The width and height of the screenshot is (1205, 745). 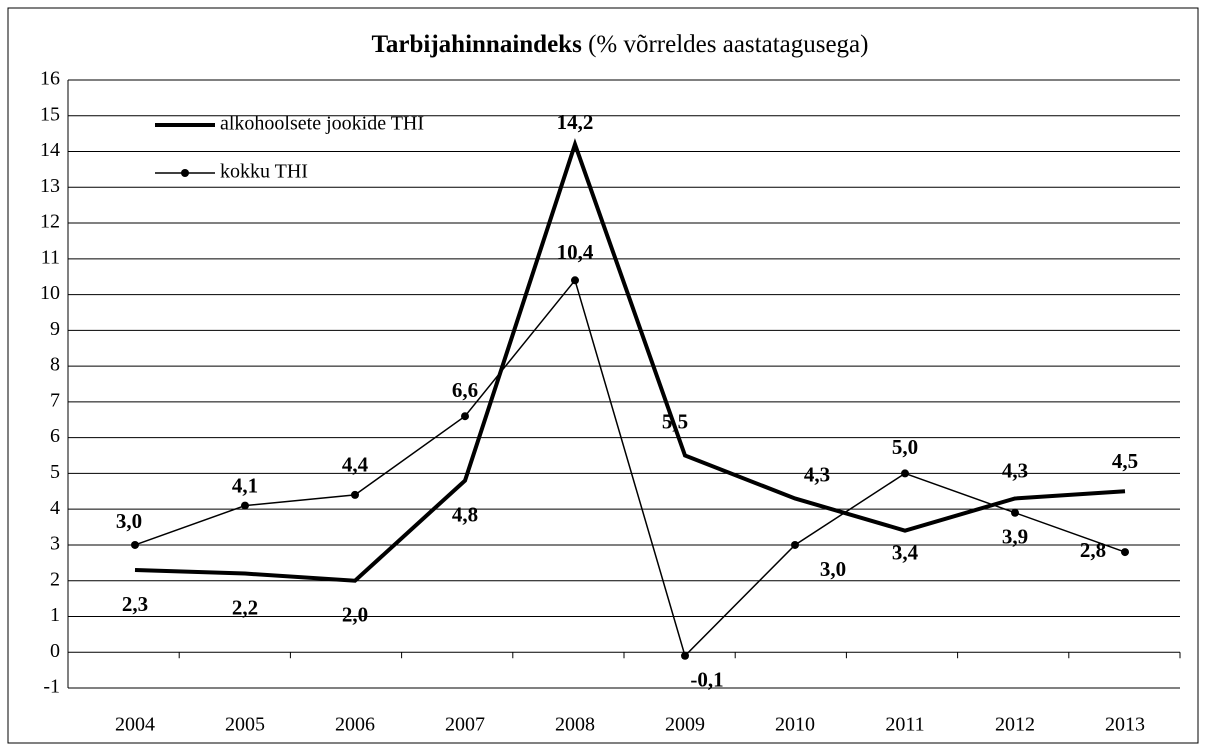 What do you see at coordinates (55, 436) in the screenshot?
I see `y-tick-label: 6` at bounding box center [55, 436].